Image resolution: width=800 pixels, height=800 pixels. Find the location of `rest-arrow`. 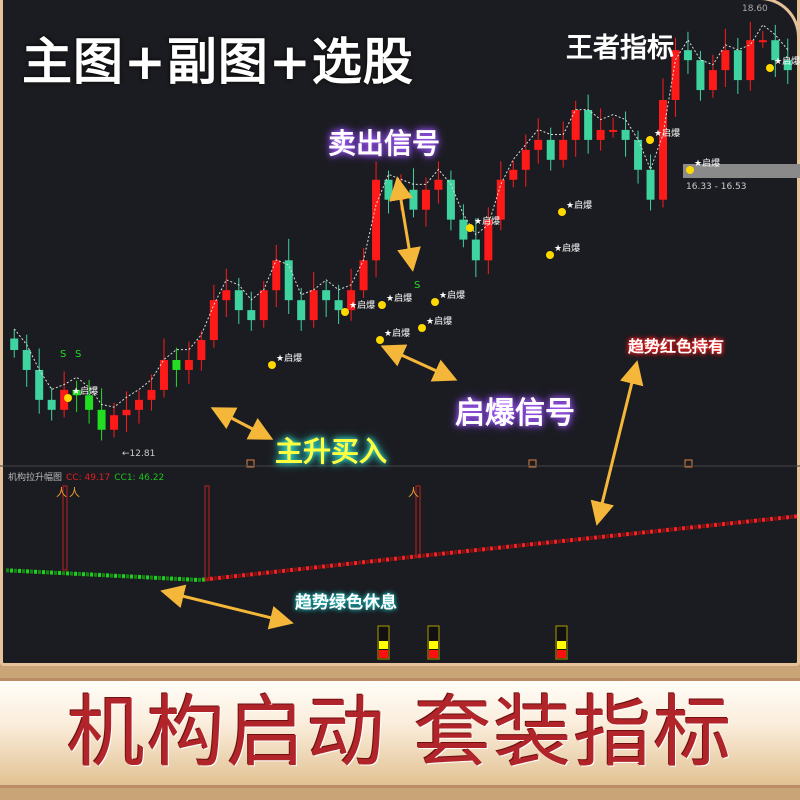

rest-arrow is located at coordinates (227, 607).